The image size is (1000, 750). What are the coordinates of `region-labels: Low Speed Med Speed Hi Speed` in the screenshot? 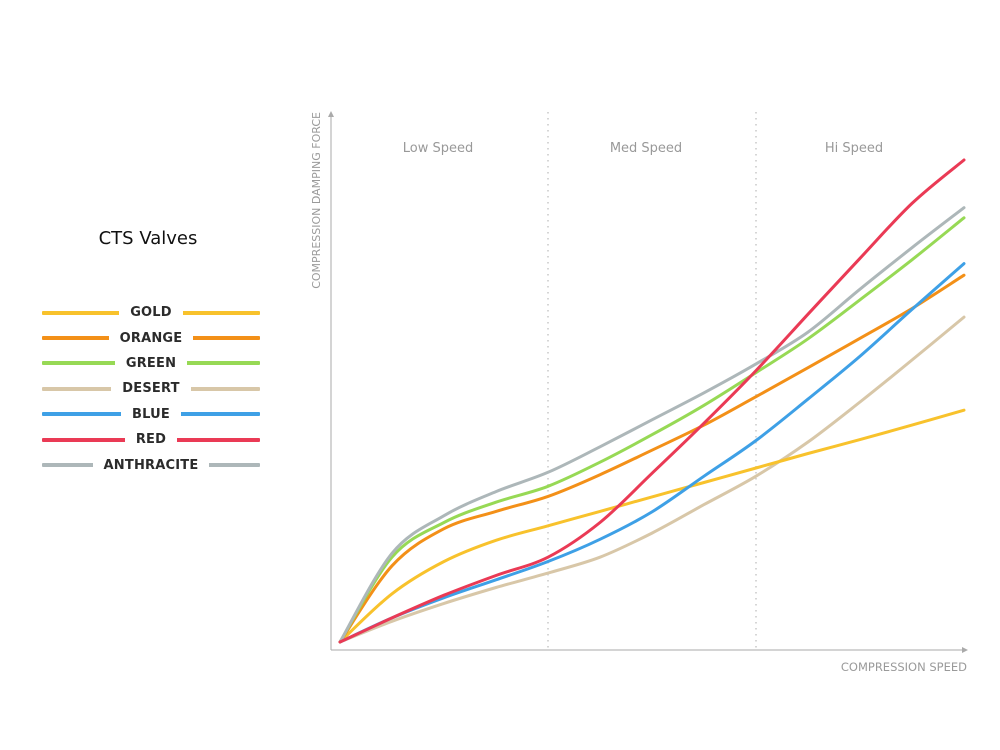 It's located at (643, 148).